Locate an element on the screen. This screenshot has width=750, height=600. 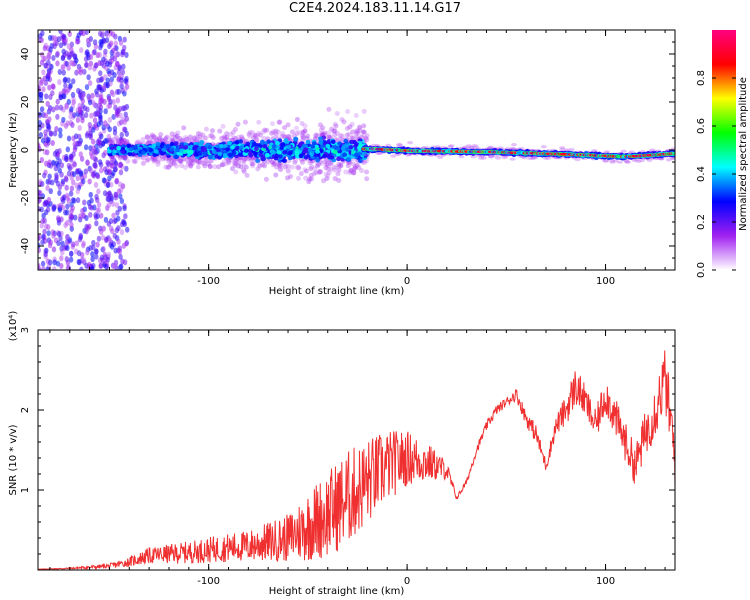
chart-title: C2E4.2024.183.11.14.G17 is located at coordinates (375, 8).